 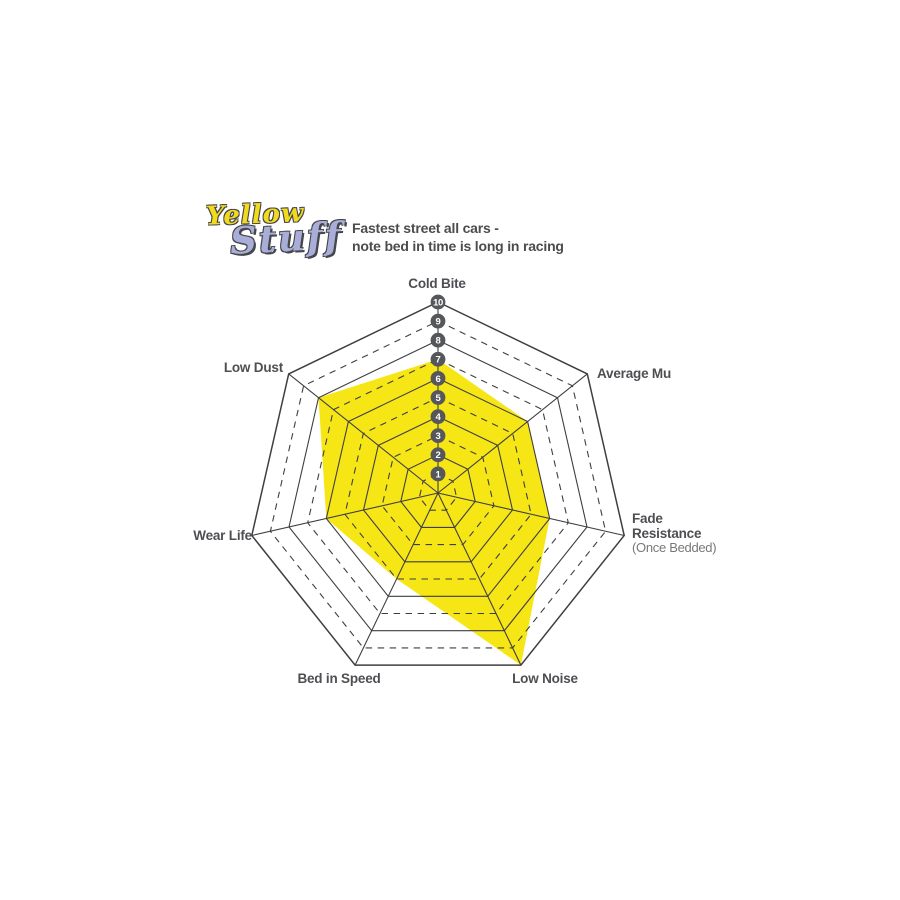 I want to click on scale-badge-label-9: 9, so click(x=438, y=322).